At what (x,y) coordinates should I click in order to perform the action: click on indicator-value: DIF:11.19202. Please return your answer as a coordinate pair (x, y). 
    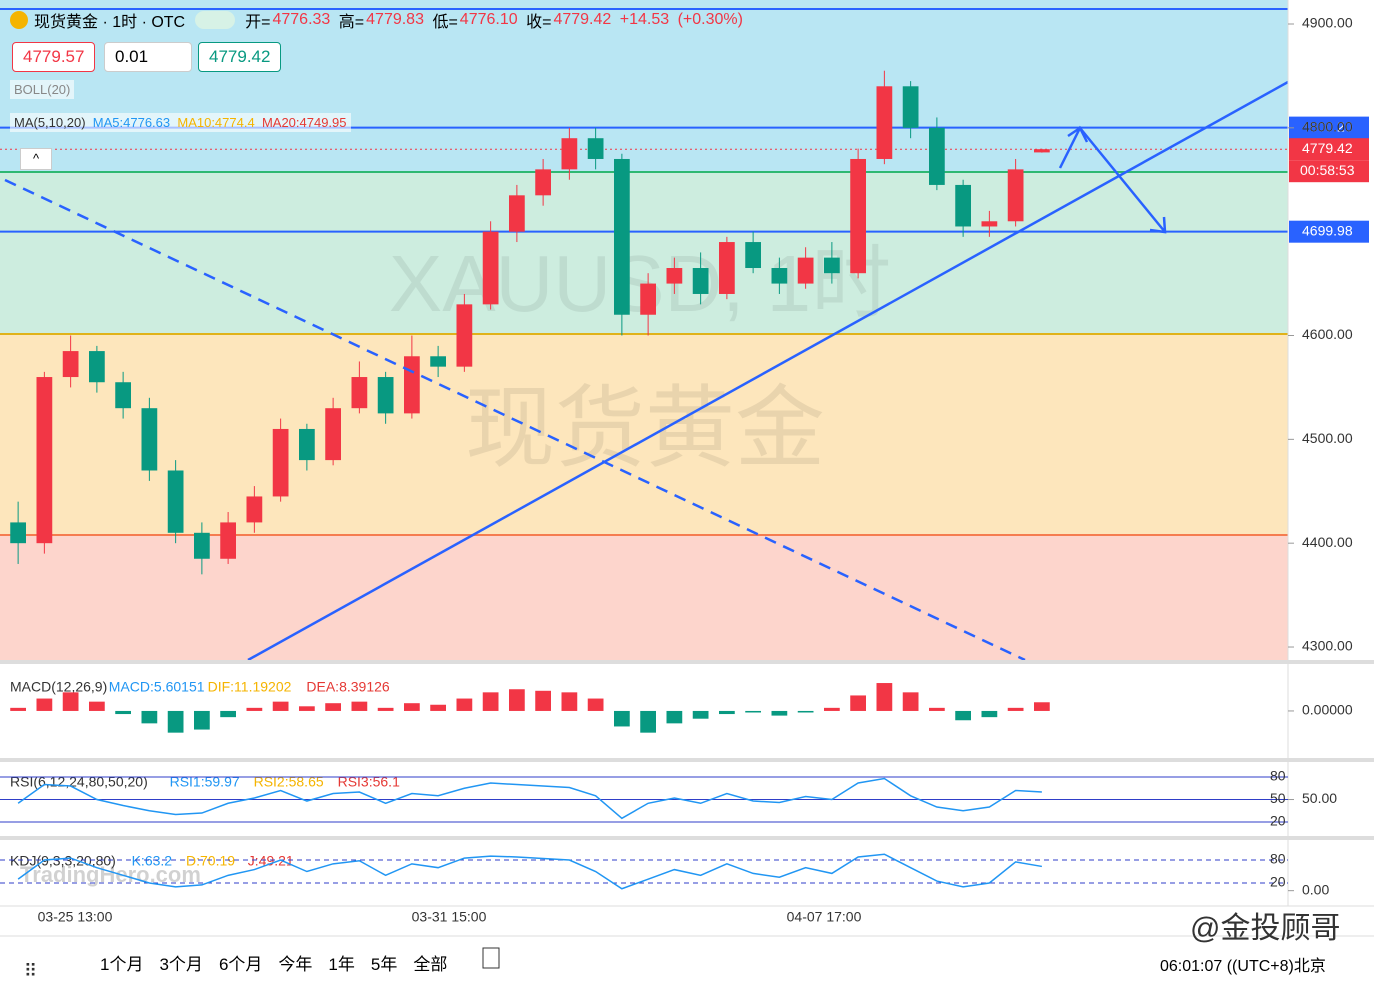
    Looking at the image, I should click on (250, 687).